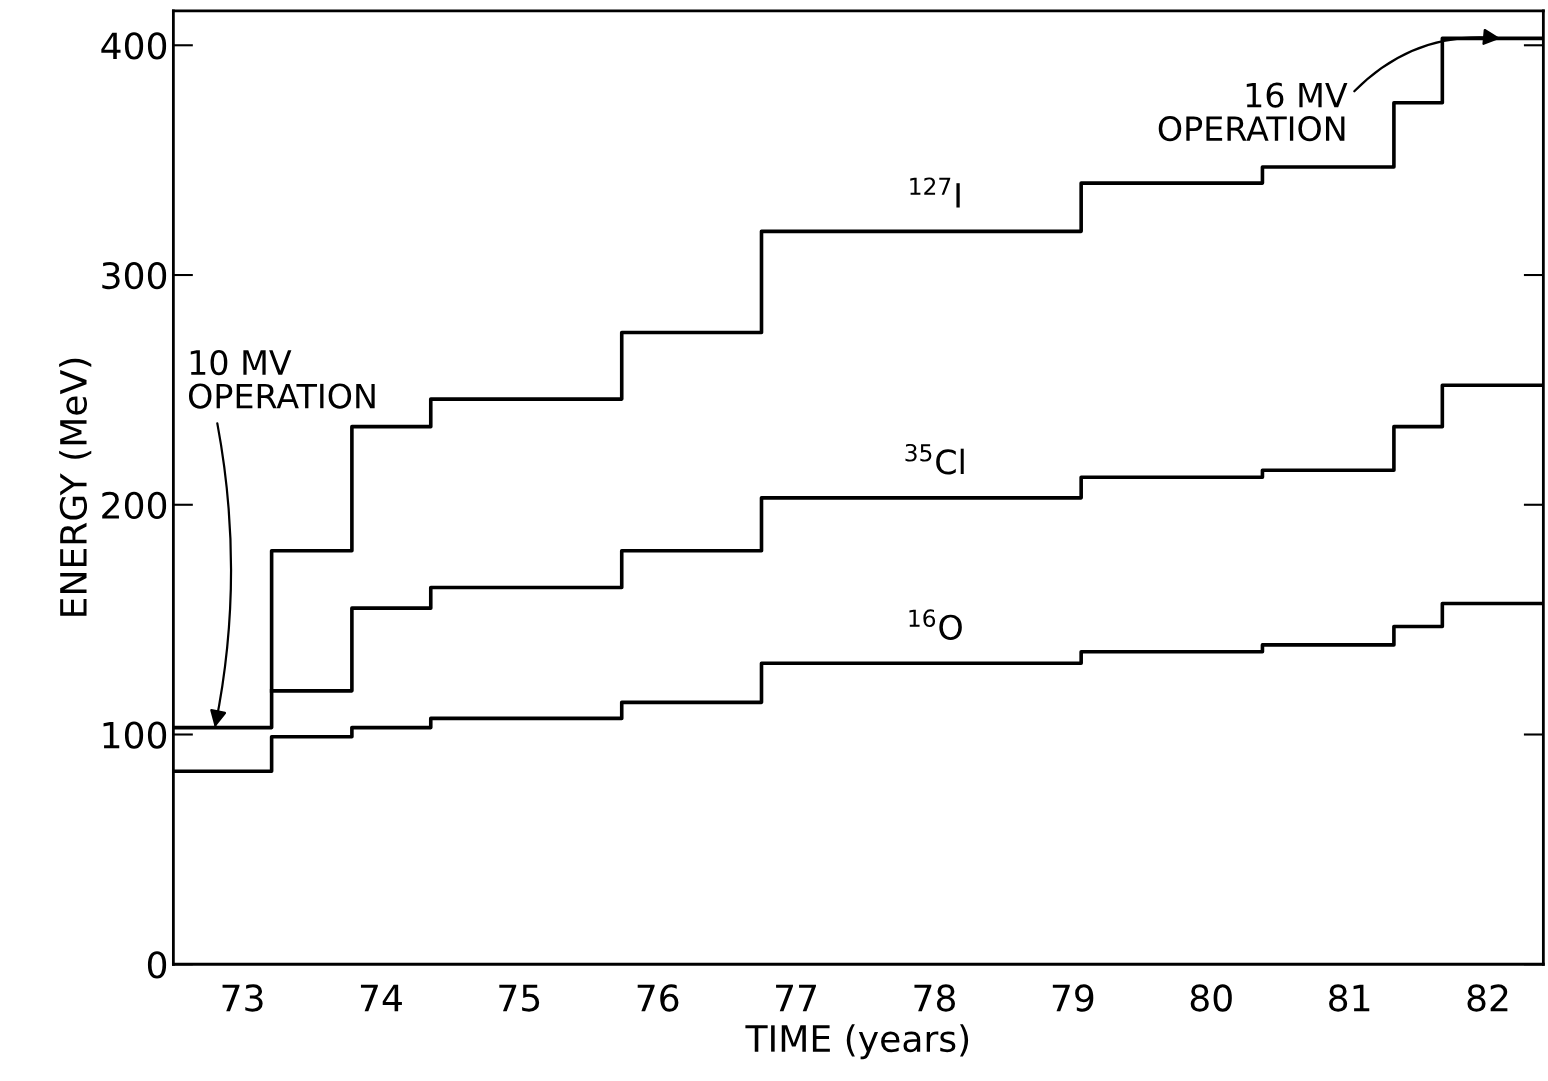 This screenshot has width=1548, height=1081. Describe the element at coordinates (1349, 998) in the screenshot. I see `x-tick-label: 81` at that location.